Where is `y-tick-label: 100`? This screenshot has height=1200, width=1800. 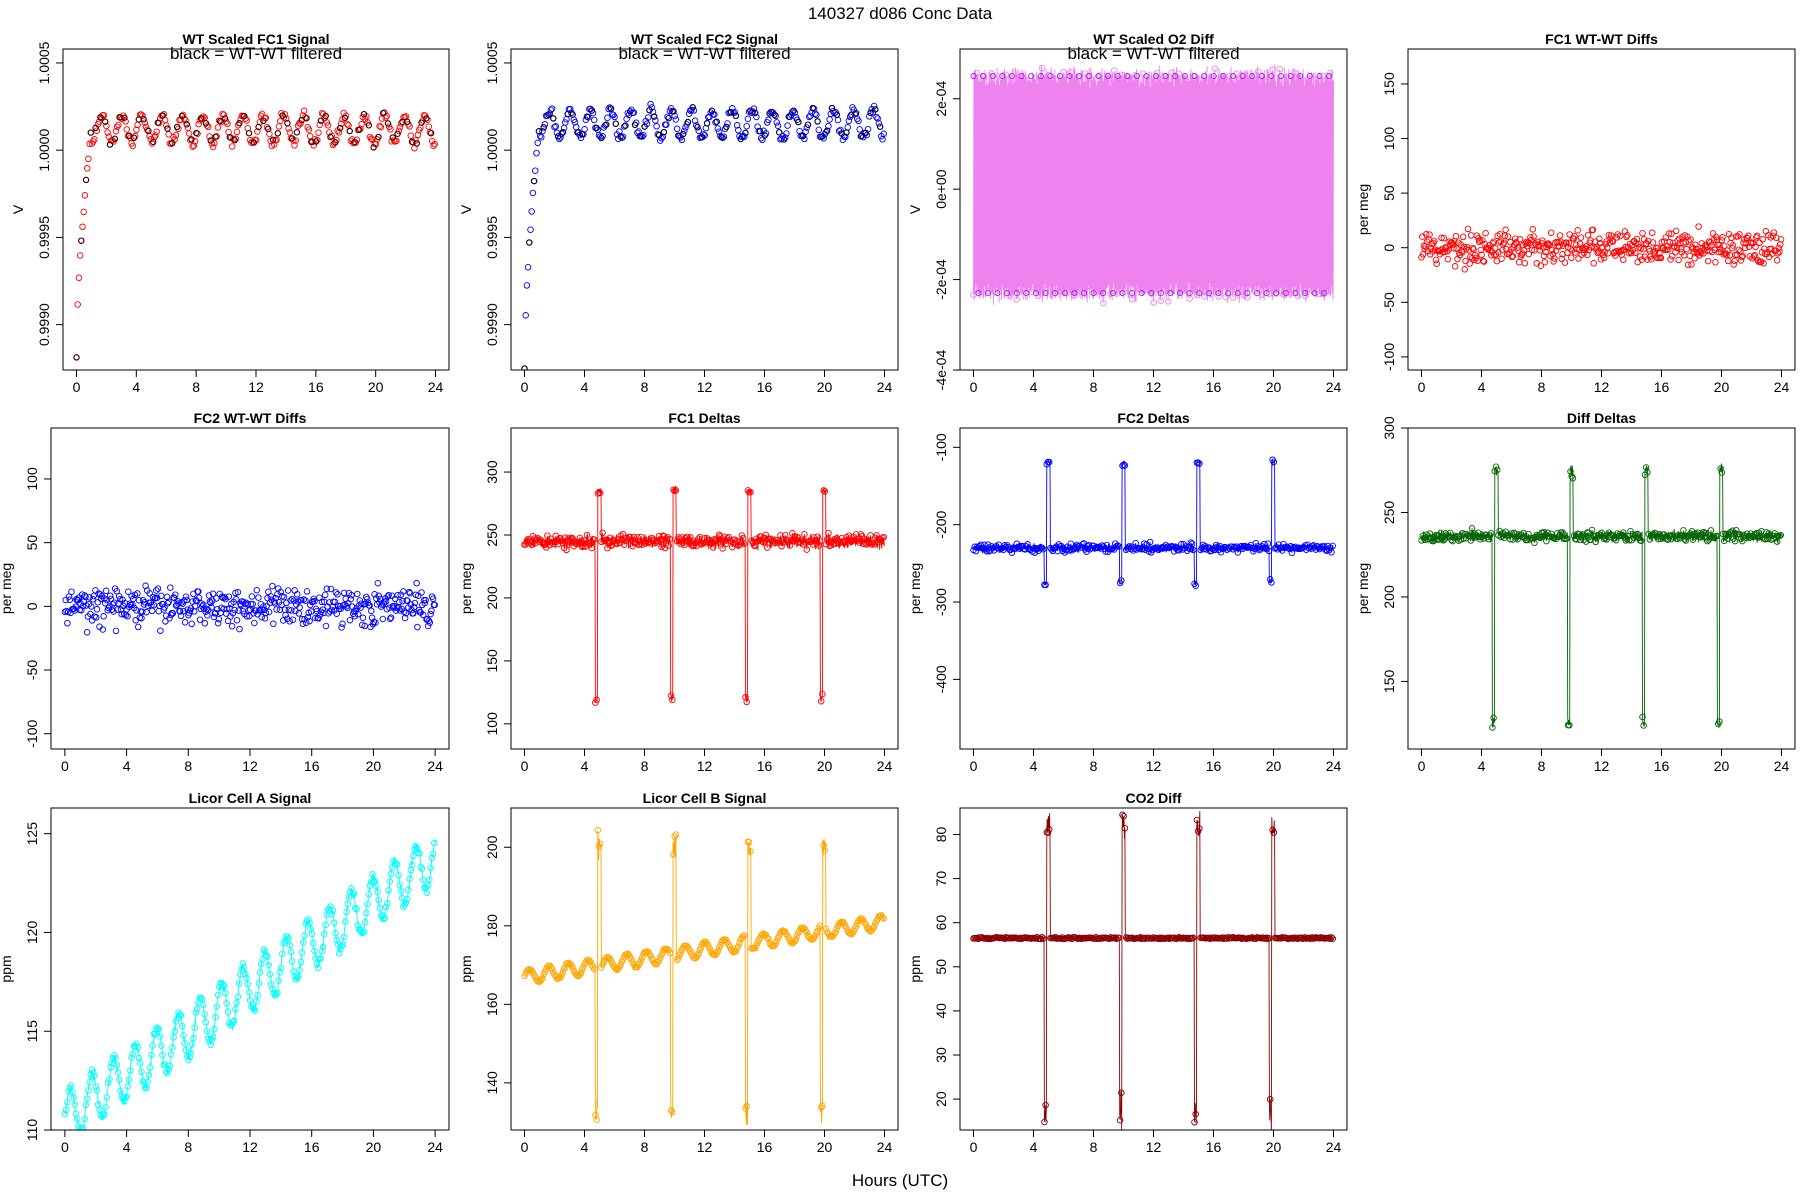
y-tick-label: 100 is located at coordinates (1389, 139).